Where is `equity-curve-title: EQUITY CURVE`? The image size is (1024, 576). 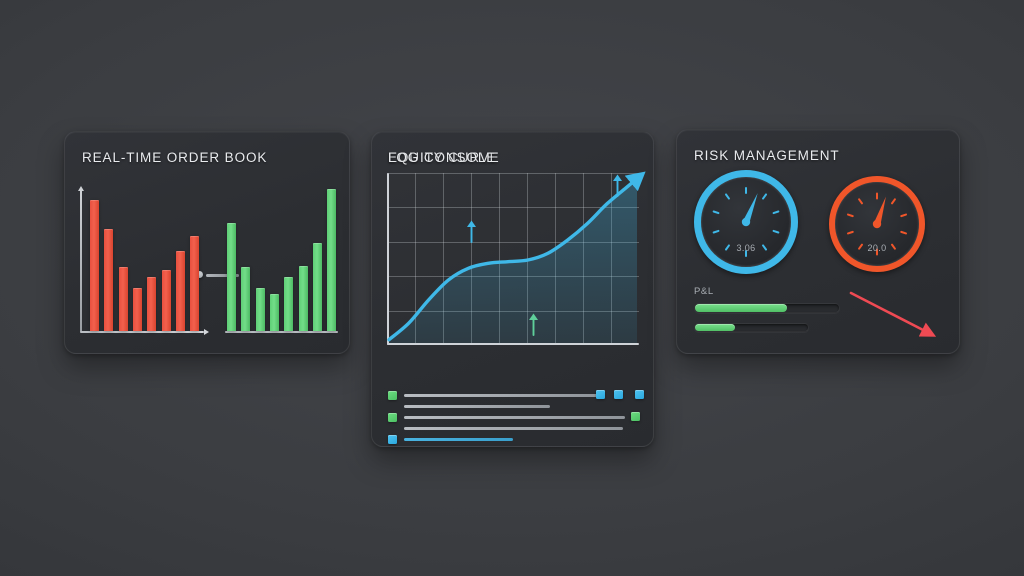
equity-curve-title: EQUITY CURVE is located at coordinates (444, 157).